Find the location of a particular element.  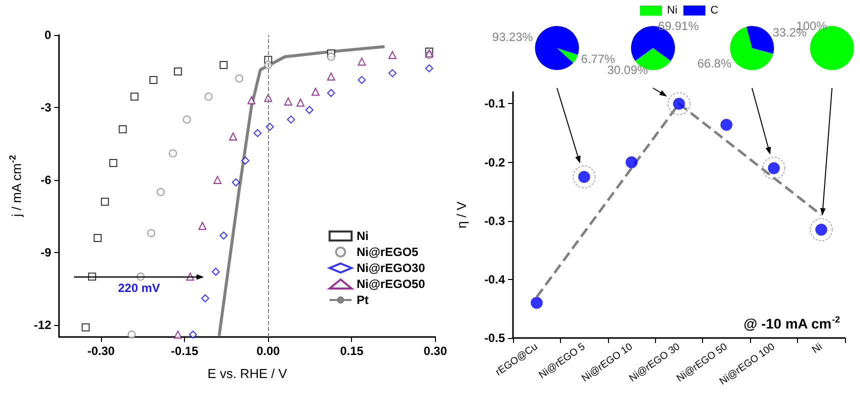

y-tick-label: -0.5 is located at coordinates (495, 338).